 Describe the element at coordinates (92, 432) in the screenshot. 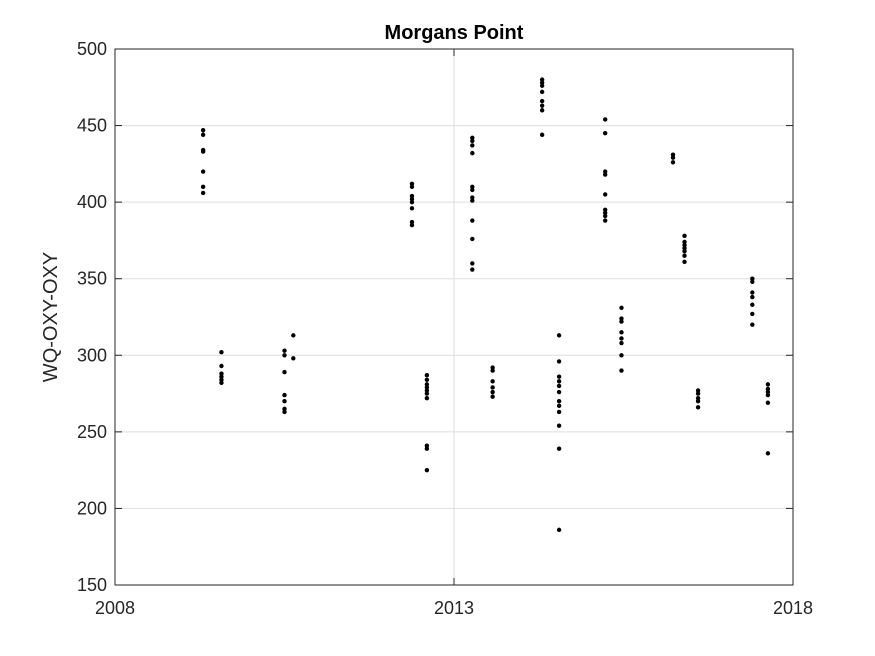

I see `y-tick-label: 250` at that location.